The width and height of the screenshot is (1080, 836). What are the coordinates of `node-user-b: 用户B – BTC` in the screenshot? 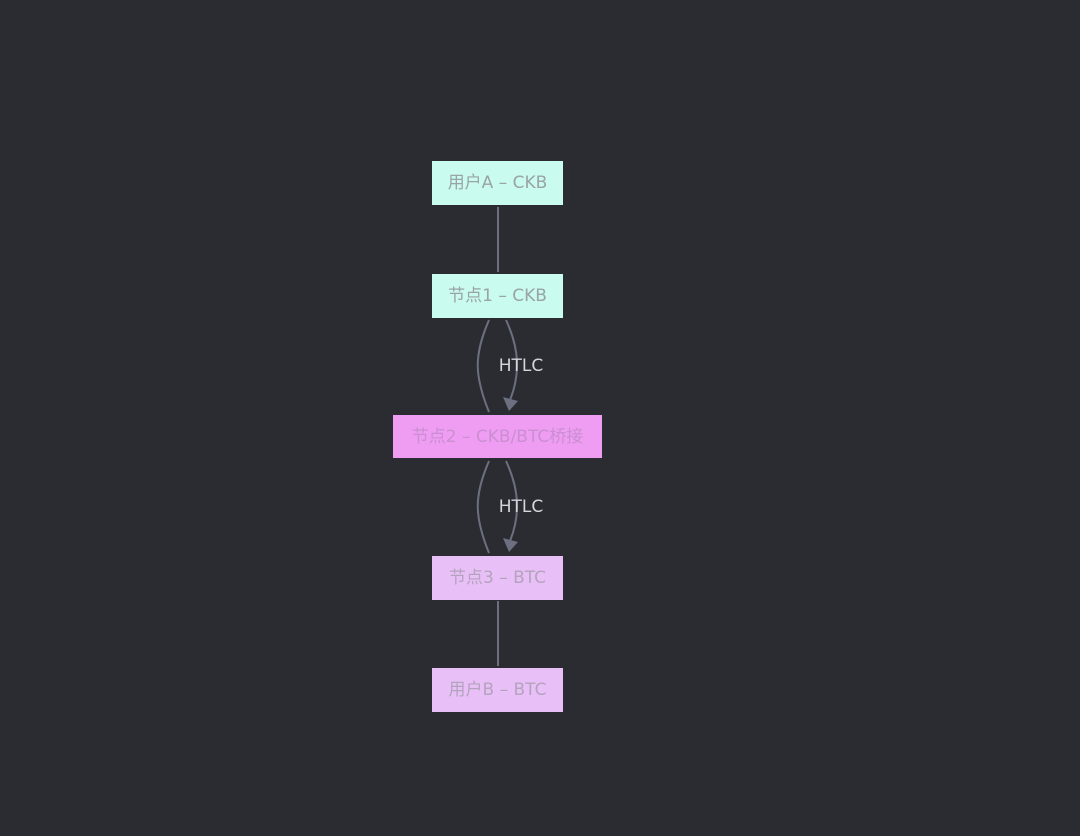 It's located at (497, 690).